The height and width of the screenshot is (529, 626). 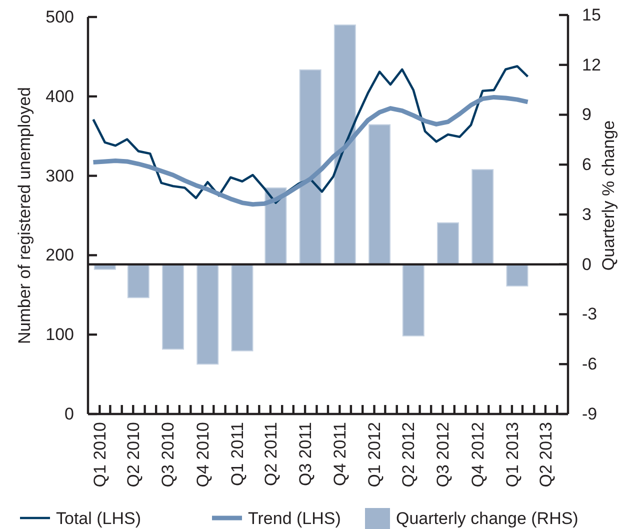 I want to click on x-tick-label: Q2 2012, so click(x=408, y=455).